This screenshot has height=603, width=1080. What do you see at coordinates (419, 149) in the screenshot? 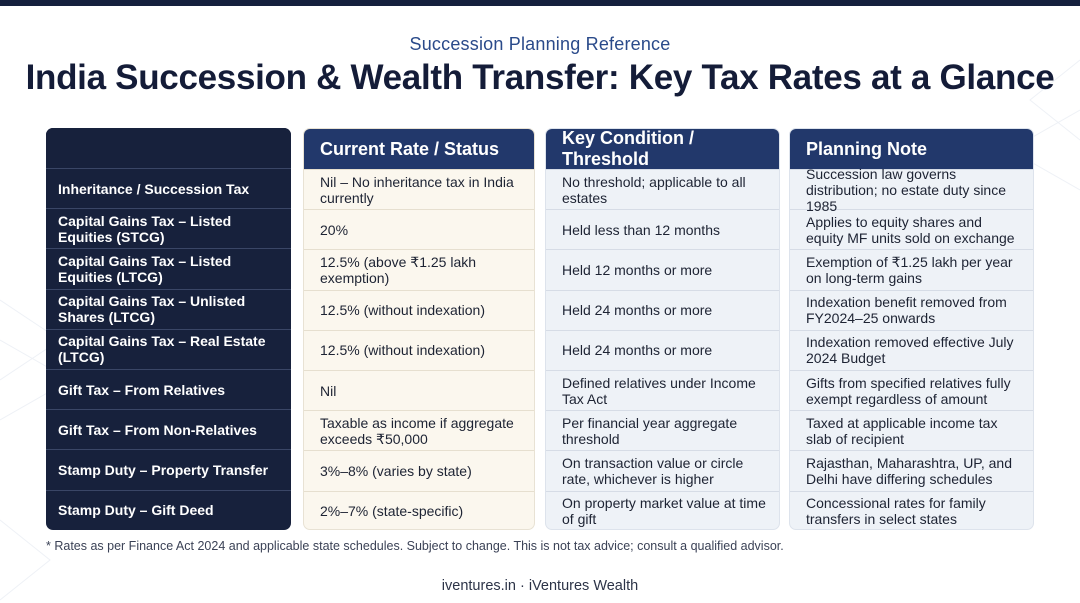
I see `column-header-current-rate: Current Rate / Status` at bounding box center [419, 149].